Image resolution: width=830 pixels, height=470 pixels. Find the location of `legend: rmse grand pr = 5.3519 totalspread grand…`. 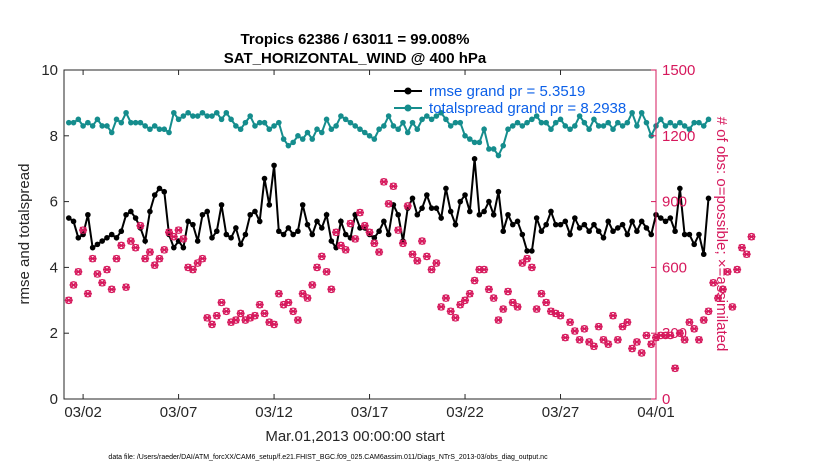

legend: rmse grand pr = 5.3519 totalspread grand… is located at coordinates (510, 100).